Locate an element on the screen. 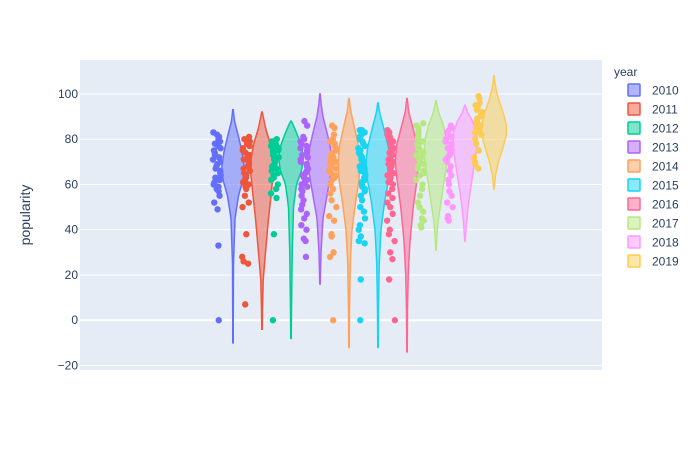 This screenshot has width=700, height=450. legend-item-2017: 2017 is located at coordinates (653, 223).